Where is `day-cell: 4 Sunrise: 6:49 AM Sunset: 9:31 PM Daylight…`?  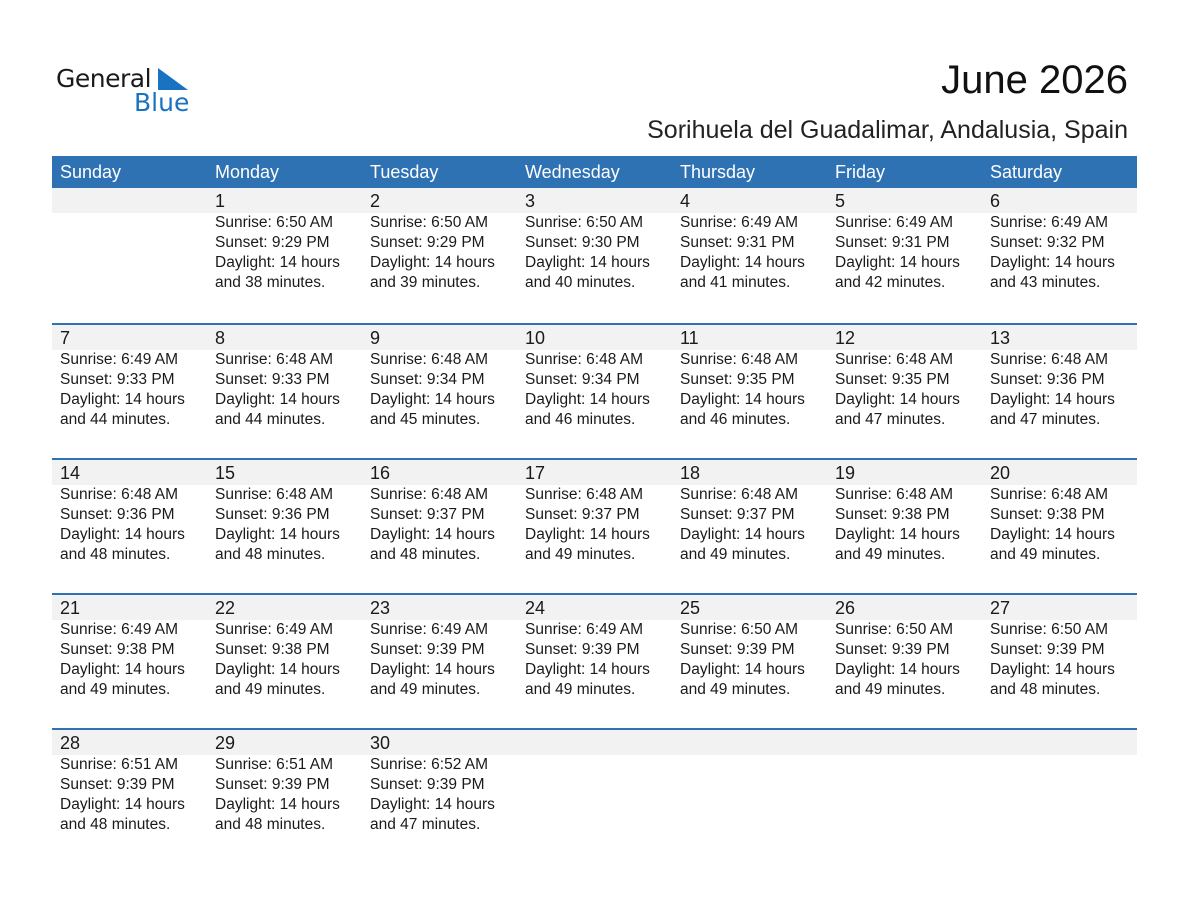
day-cell: 4 Sunrise: 6:49 AM Sunset: 9:31 PM Daylight… is located at coordinates (749, 240).